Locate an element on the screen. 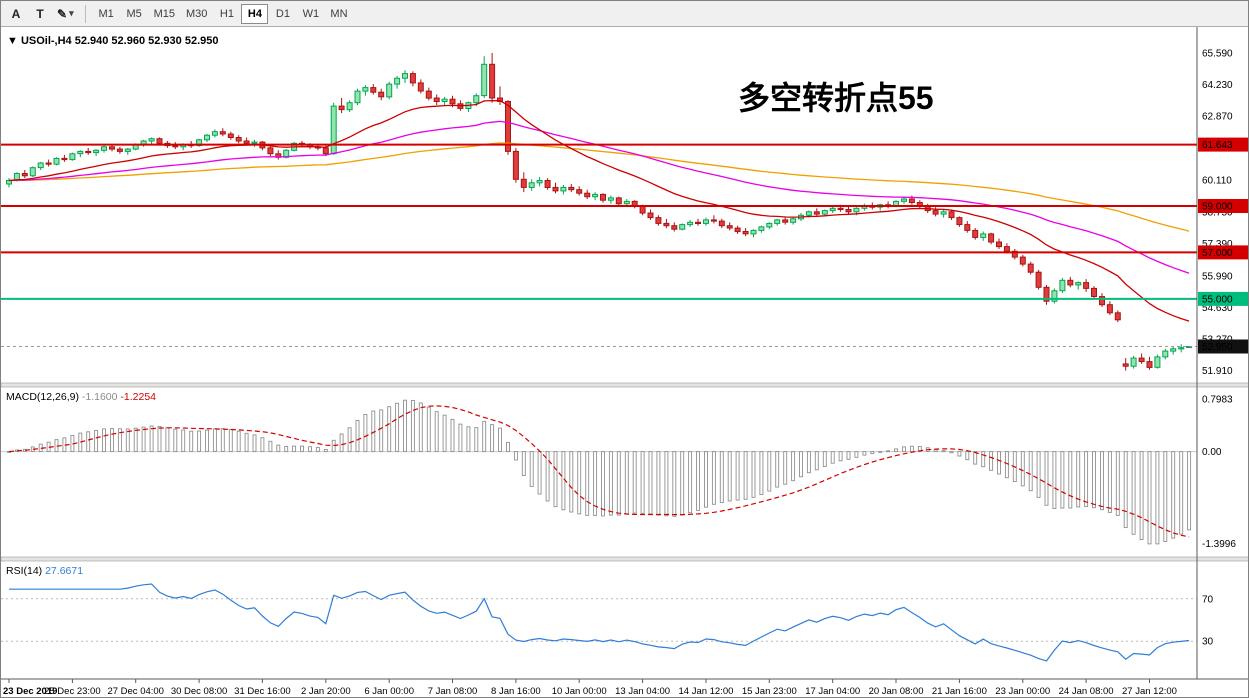 The width and height of the screenshot is (1249, 698). macd-label: MACD(12,26,9) -1.1600 -1.2254 is located at coordinates (81, 397).